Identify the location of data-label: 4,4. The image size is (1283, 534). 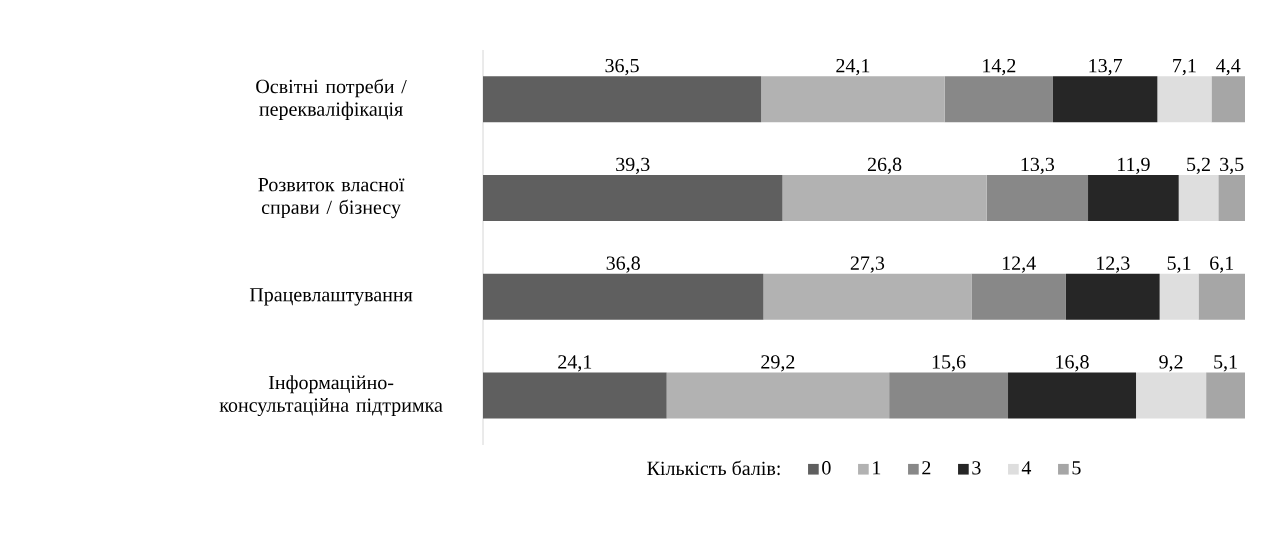
(1228, 67).